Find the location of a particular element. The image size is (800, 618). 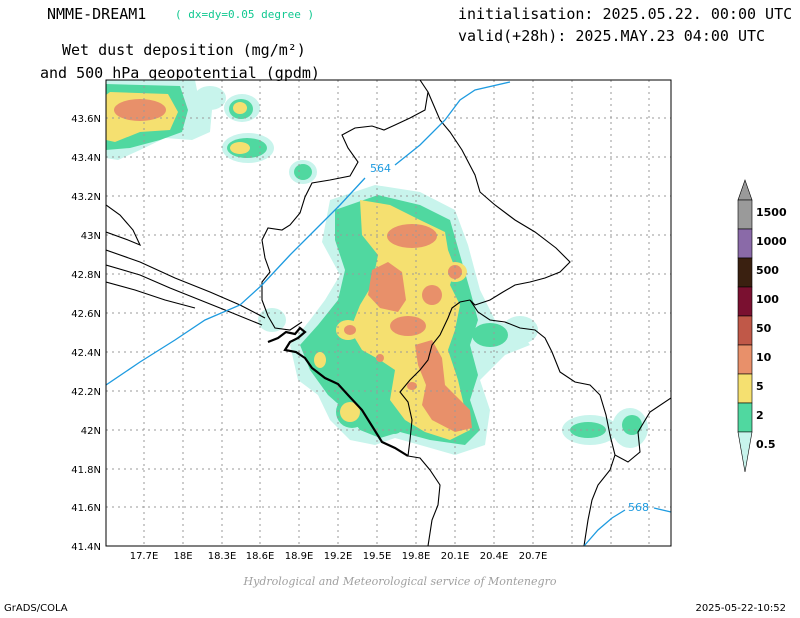

lon-label: 19.2E is located at coordinates (338, 556).